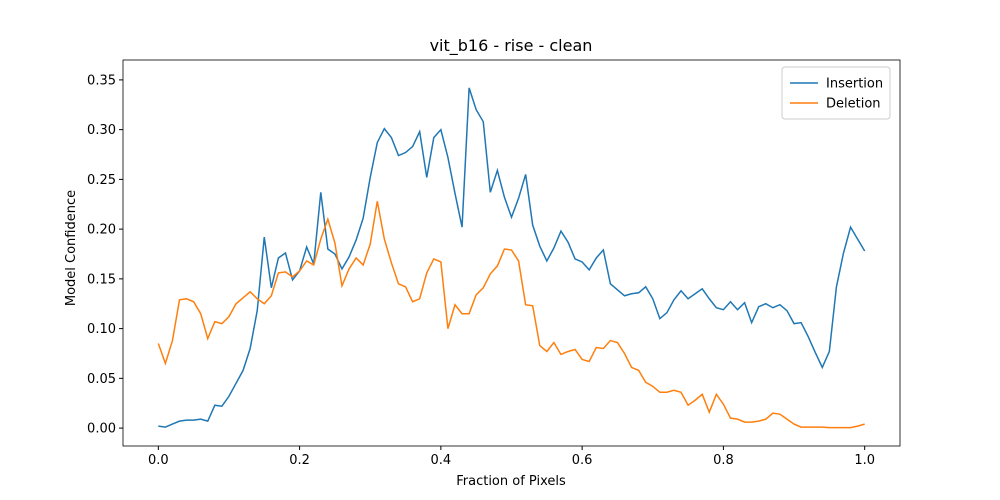 This screenshot has height=500, width=1000. What do you see at coordinates (101, 130) in the screenshot?
I see `y-tick-label: 0.30` at bounding box center [101, 130].